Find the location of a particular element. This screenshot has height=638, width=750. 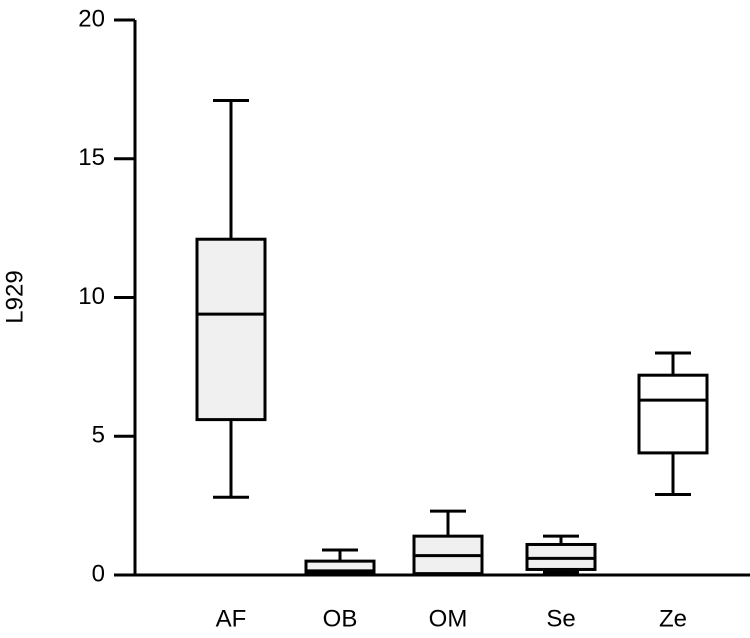

x-tick-label: OB is located at coordinates (340, 618).